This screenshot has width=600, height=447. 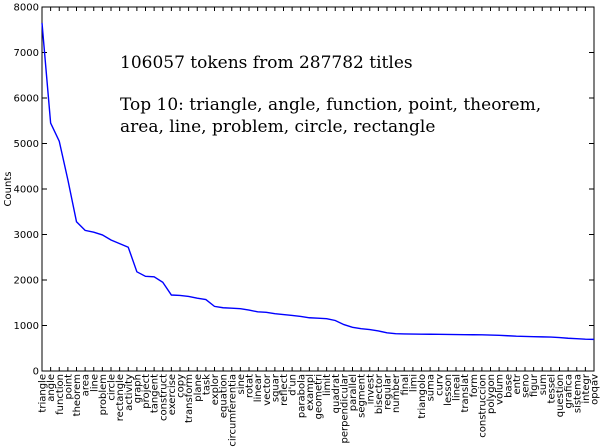 What do you see at coordinates (266, 63) in the screenshot?
I see `annotation-summary: 106057 tokens from 287782 titles` at bounding box center [266, 63].